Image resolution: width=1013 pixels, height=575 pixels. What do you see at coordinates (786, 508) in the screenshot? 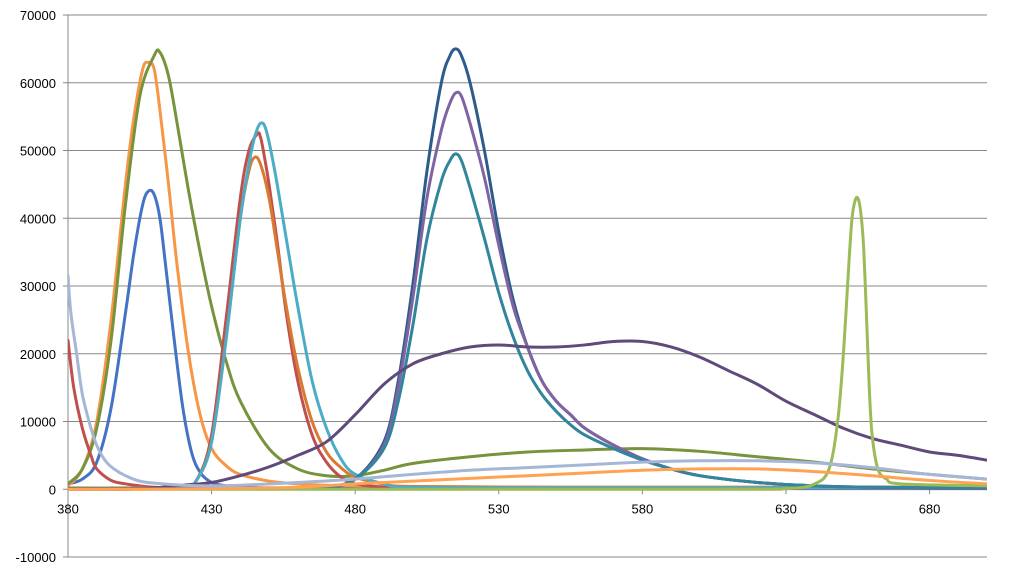
I see `x-tick-label: 630` at bounding box center [786, 508].